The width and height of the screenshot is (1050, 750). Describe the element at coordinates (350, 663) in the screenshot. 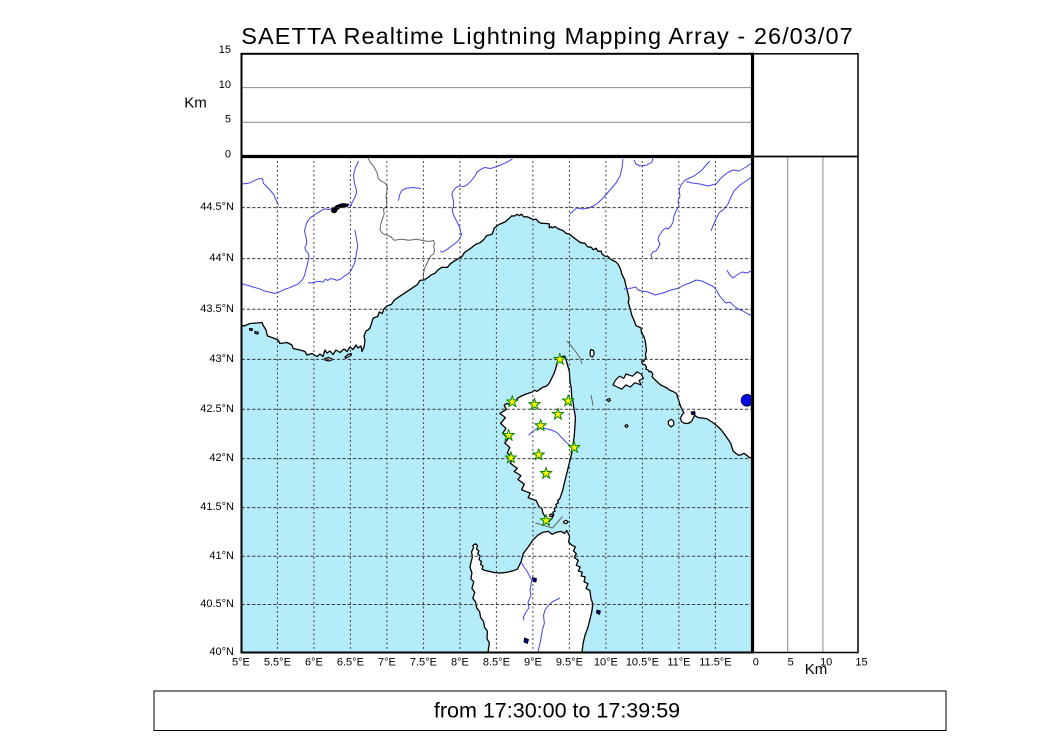

I see `svg-text: 6.5°E` at that location.